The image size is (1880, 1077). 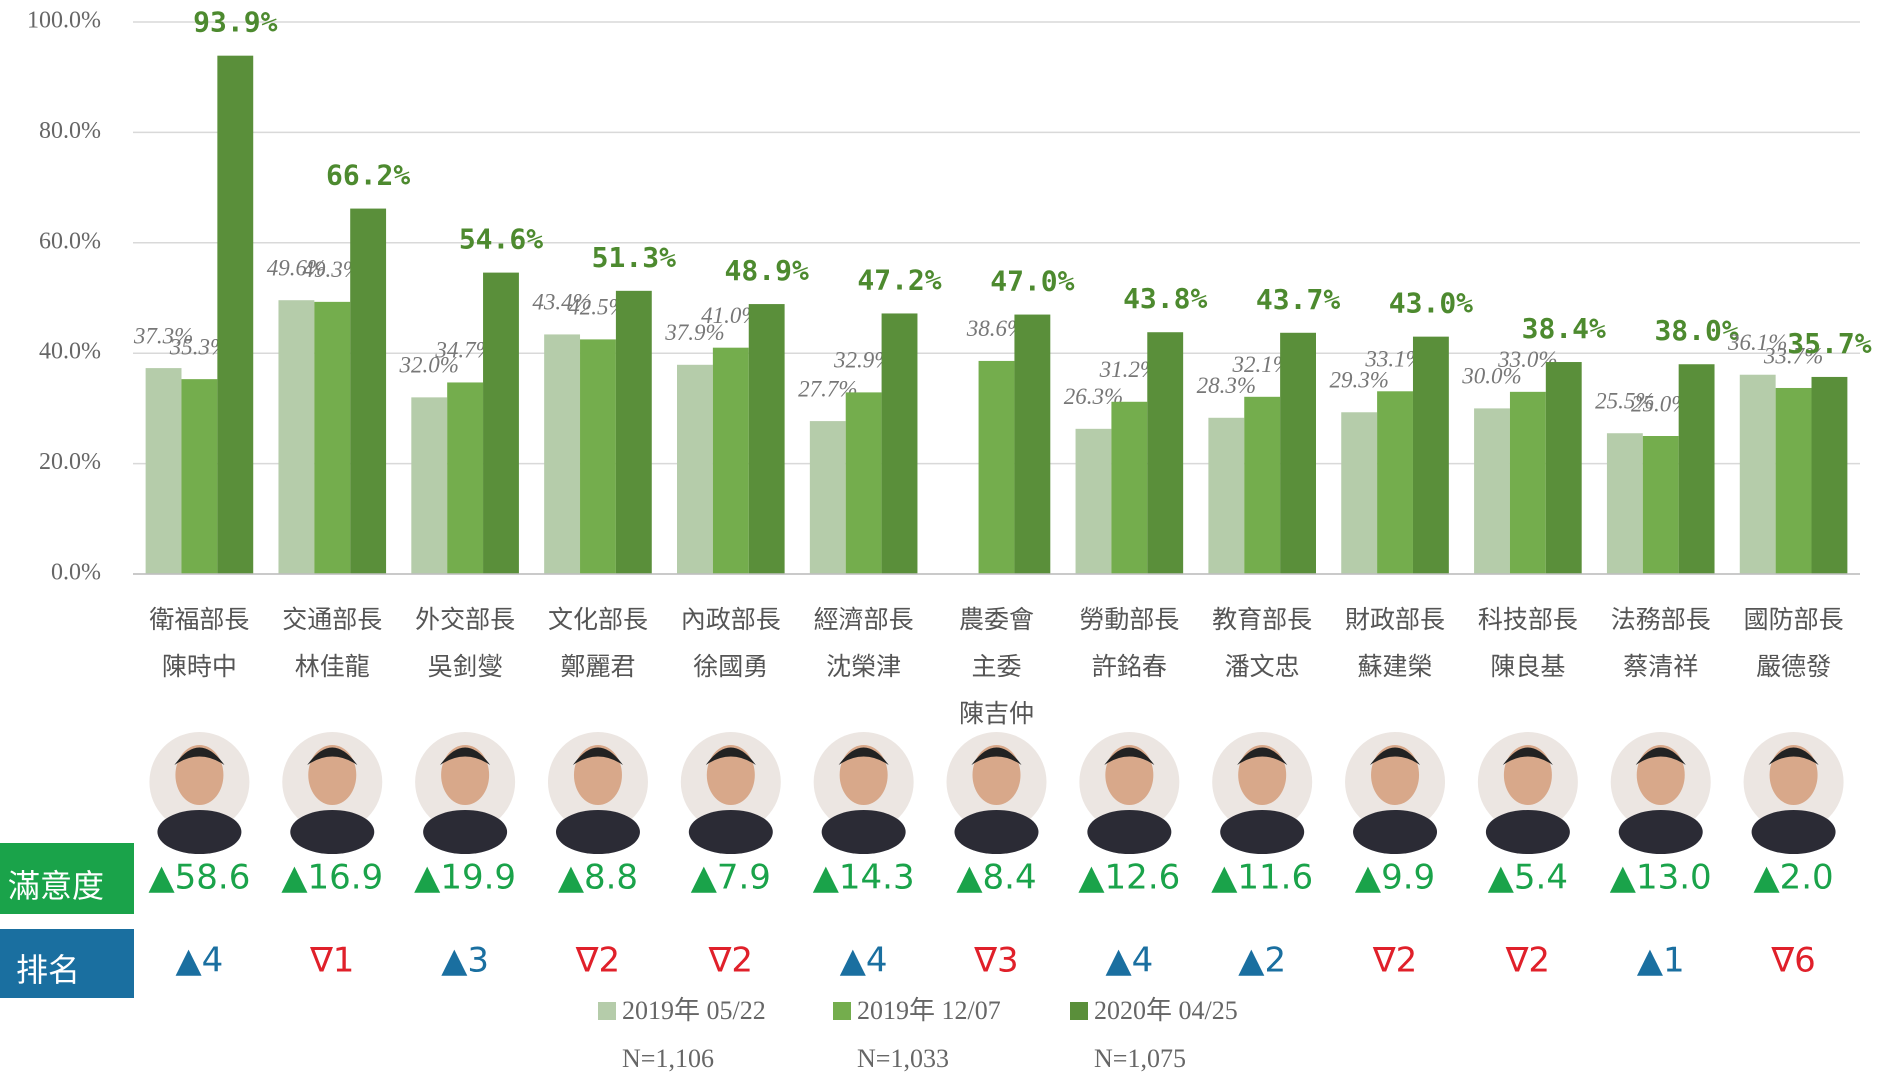 What do you see at coordinates (598, 619) in the screenshot?
I see `x-tick-label: 文化部長` at bounding box center [598, 619].